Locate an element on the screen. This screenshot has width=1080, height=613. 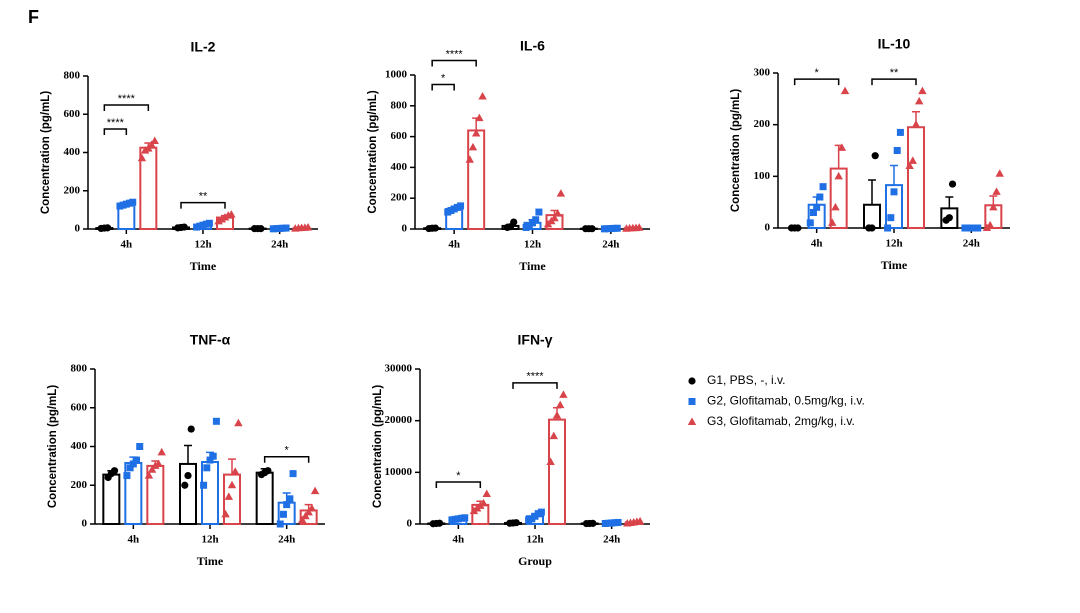
x-axis-label: Time is located at coordinates (203, 266).